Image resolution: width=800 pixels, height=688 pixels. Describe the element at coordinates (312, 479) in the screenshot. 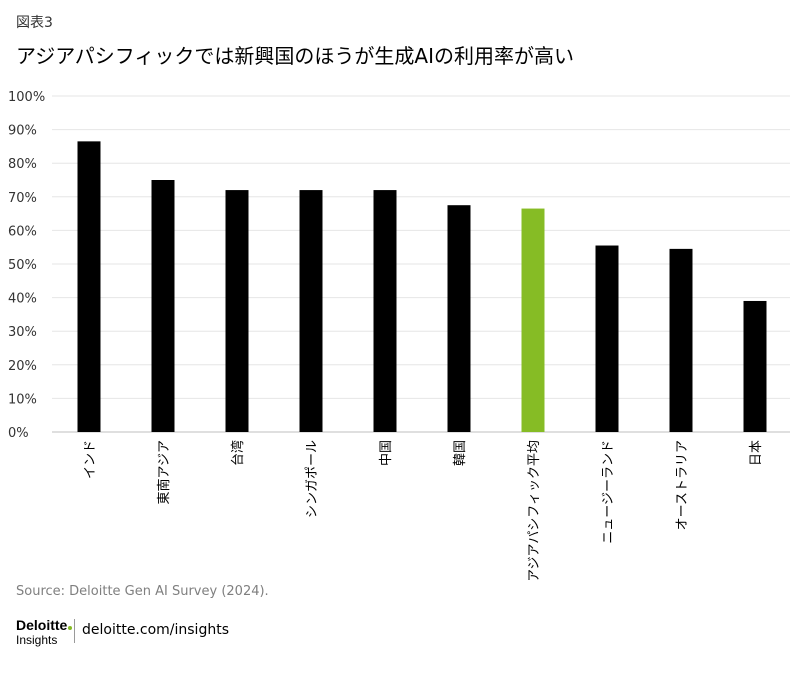

I see `category-label: シンガポール` at that location.